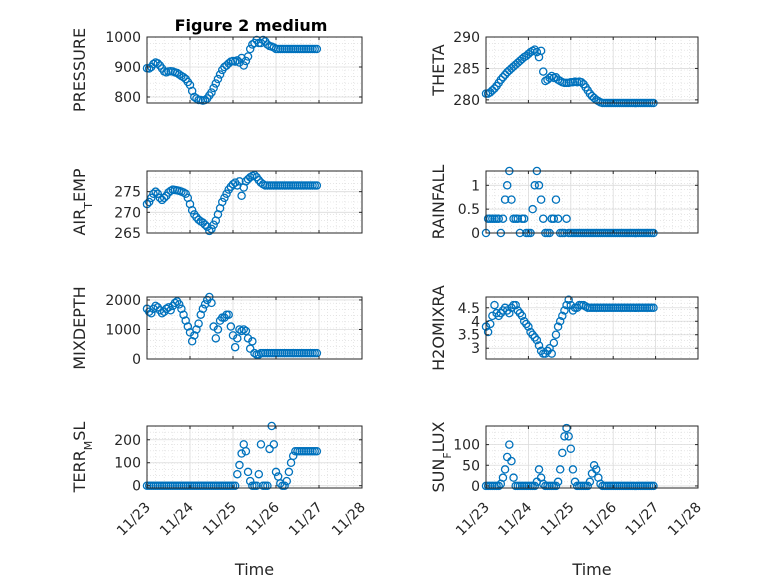 The height and width of the screenshot is (583, 778). What do you see at coordinates (136, 360) in the screenshot?
I see `y-tick-label: 0` at bounding box center [136, 360].